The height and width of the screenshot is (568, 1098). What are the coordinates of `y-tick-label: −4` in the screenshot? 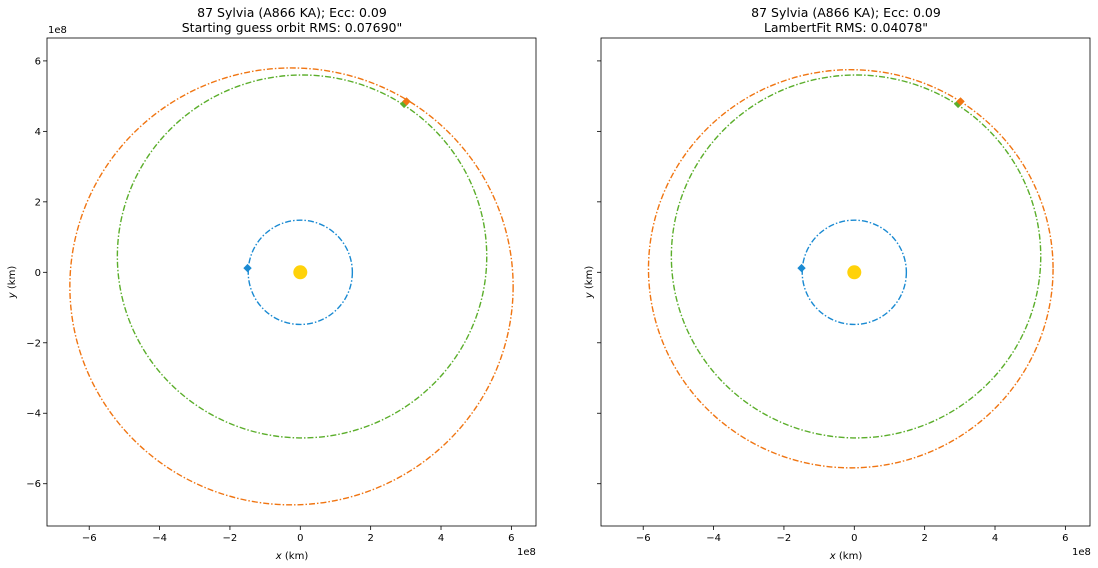 It's located at (33, 414).